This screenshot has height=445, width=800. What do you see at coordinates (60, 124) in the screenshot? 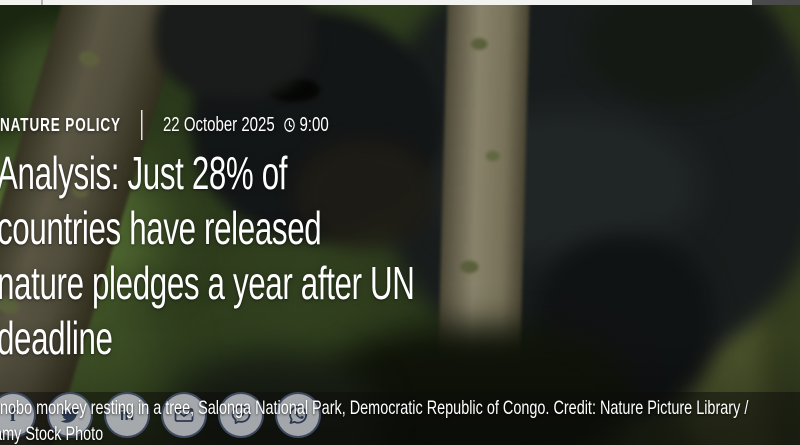
I see `category-link: NATURE POLICY` at bounding box center [60, 124].